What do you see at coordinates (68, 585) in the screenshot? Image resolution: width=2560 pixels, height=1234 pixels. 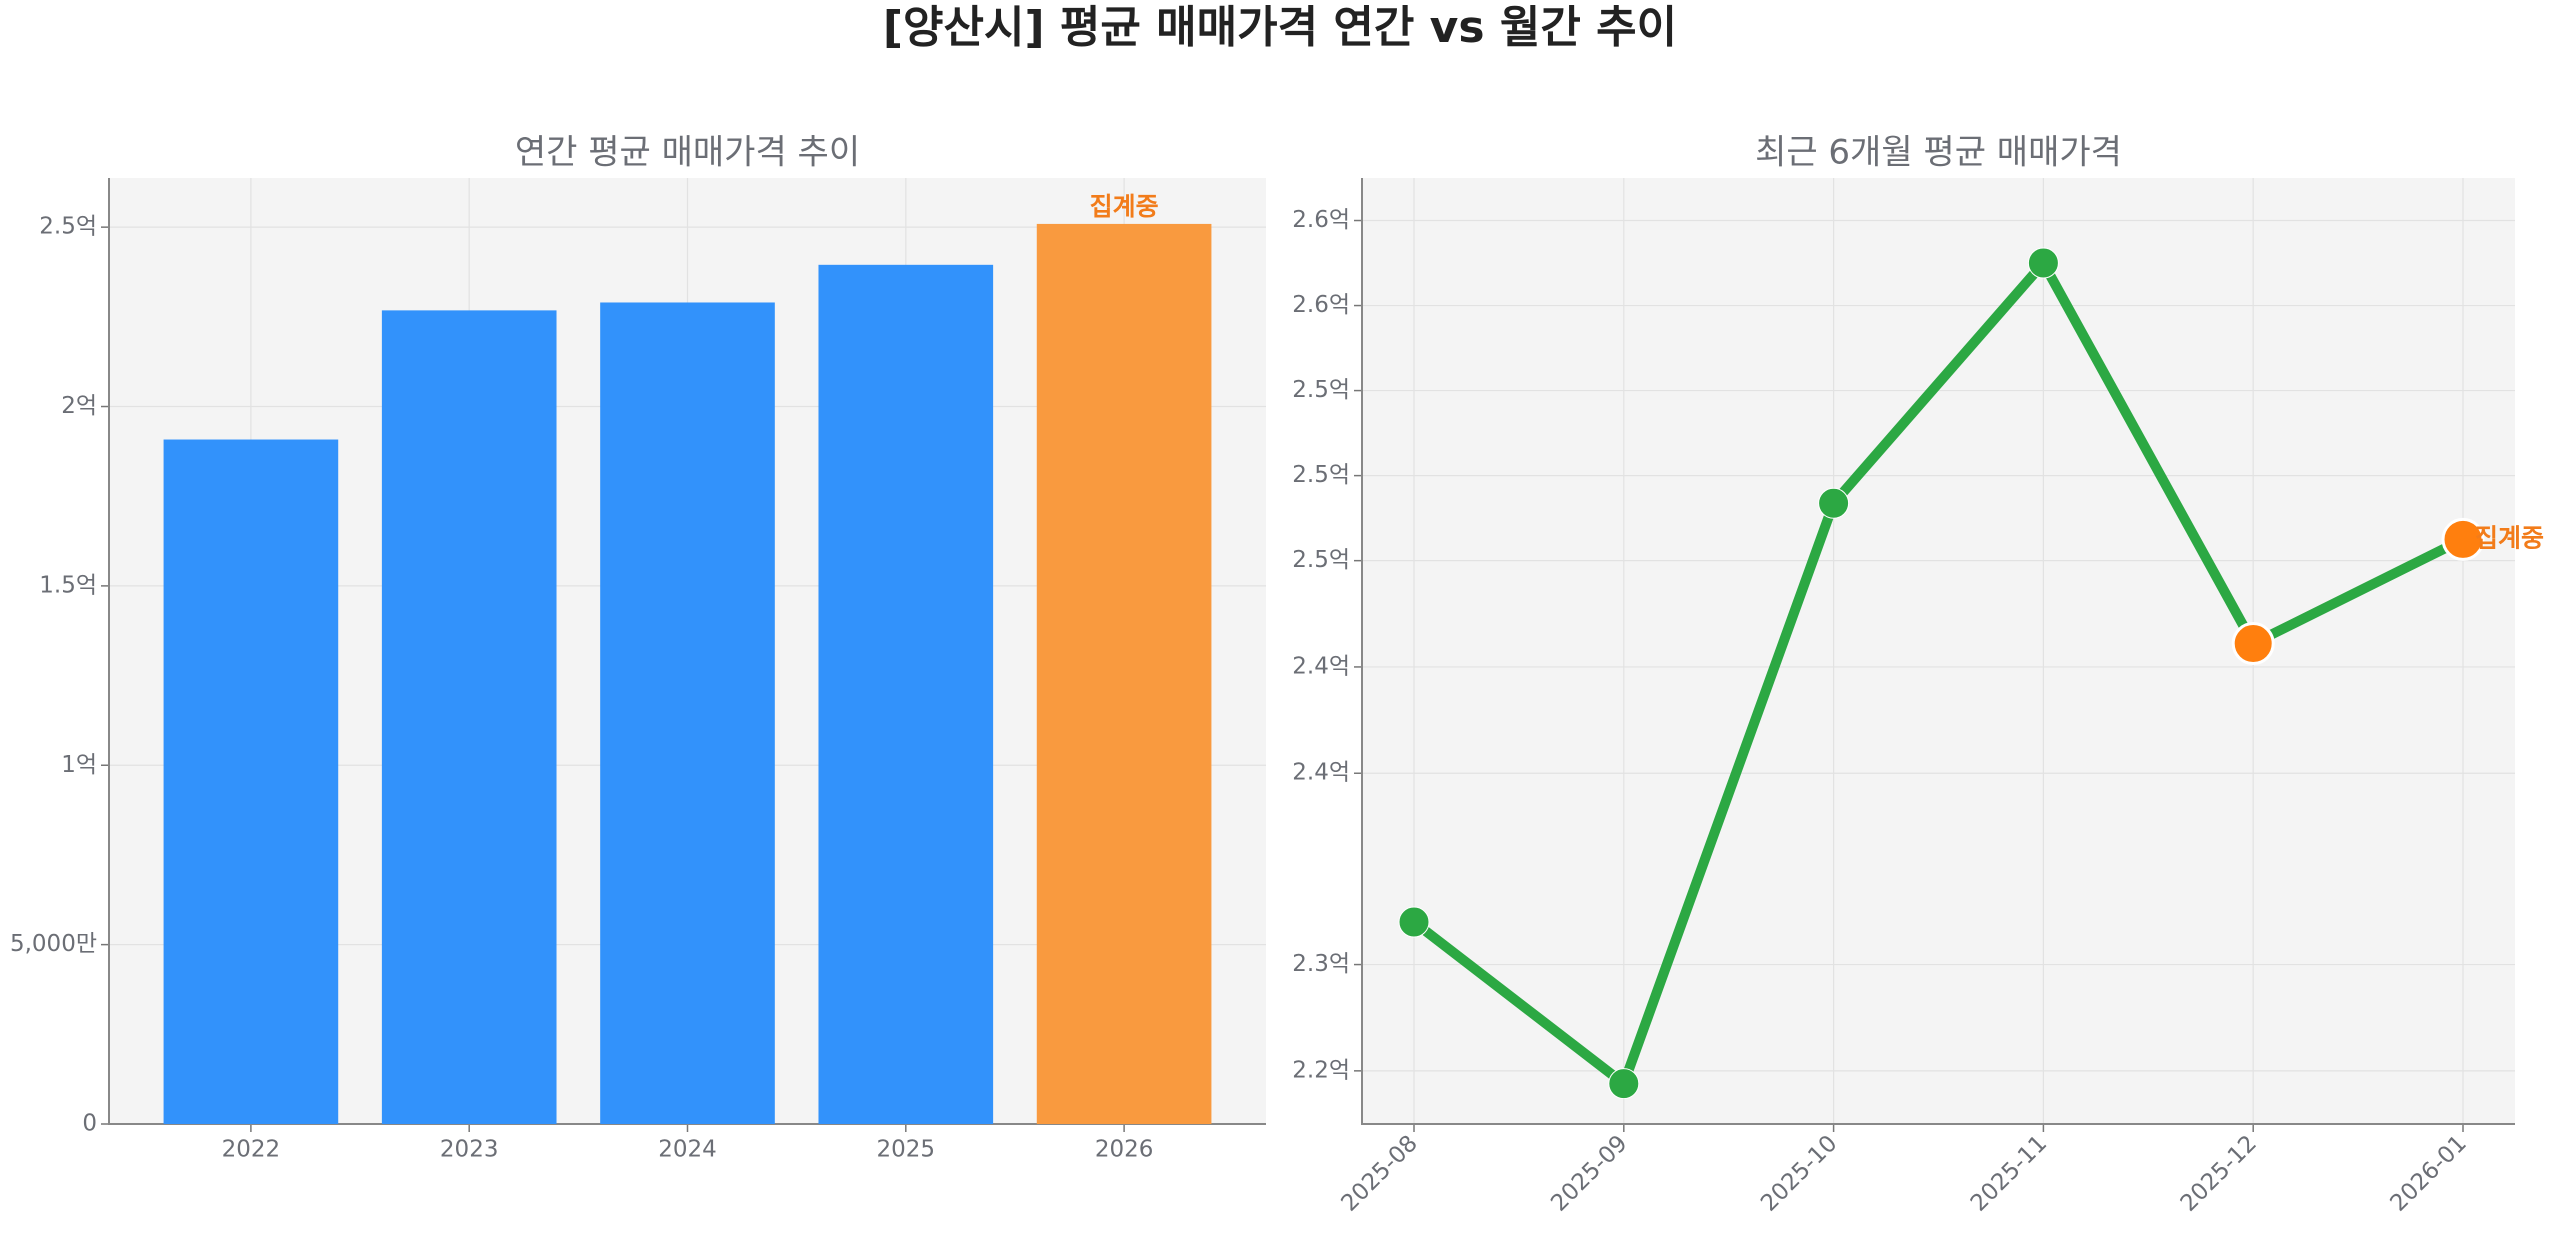 I see `y-tick-label: 1.5억` at bounding box center [68, 585].